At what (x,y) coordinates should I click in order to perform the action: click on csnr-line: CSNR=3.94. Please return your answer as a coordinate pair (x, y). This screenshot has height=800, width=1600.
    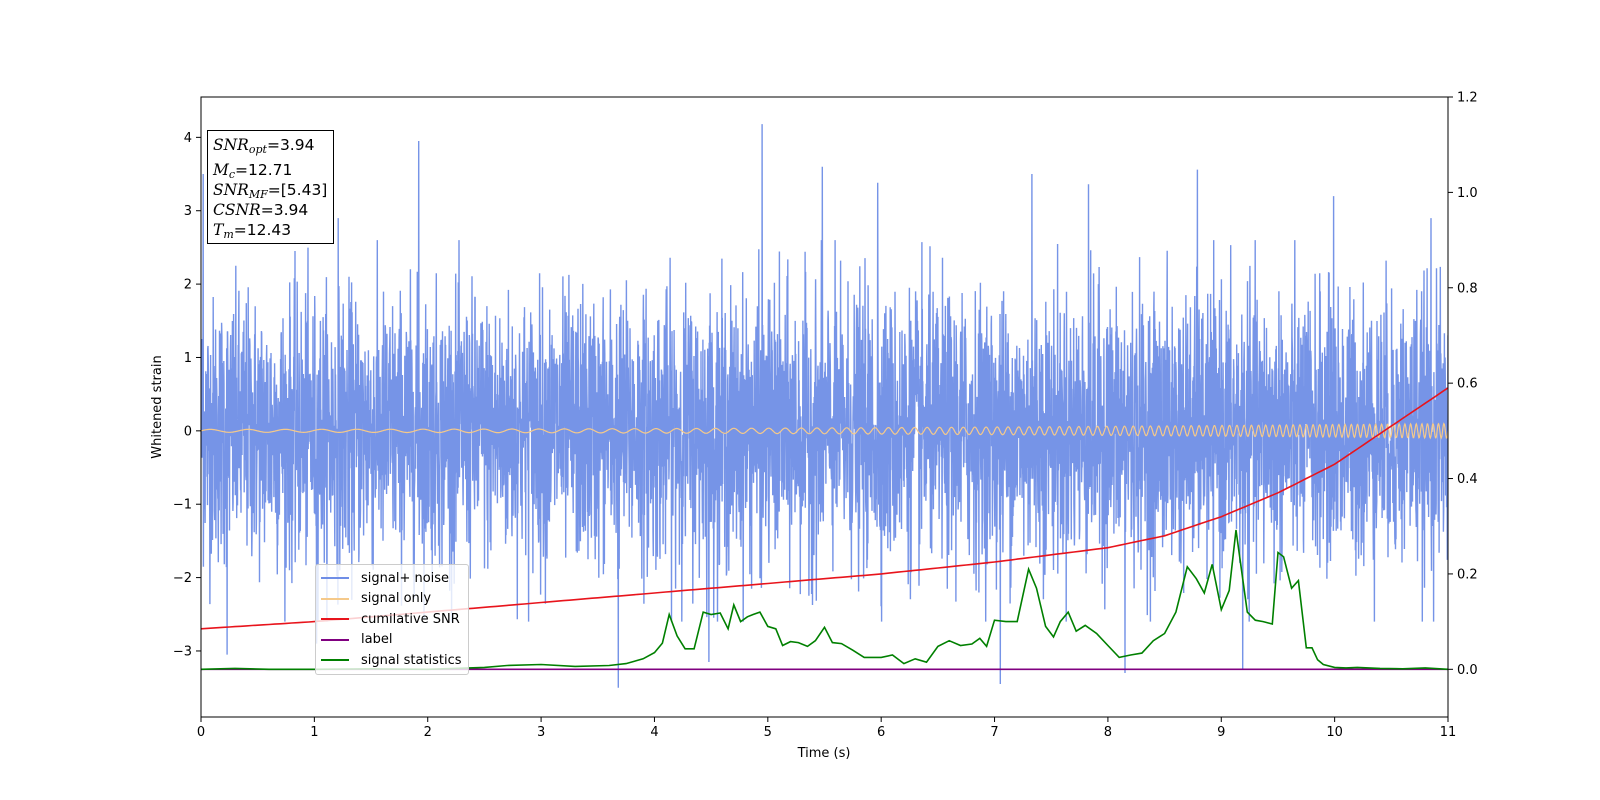
    Looking at the image, I should click on (270, 210).